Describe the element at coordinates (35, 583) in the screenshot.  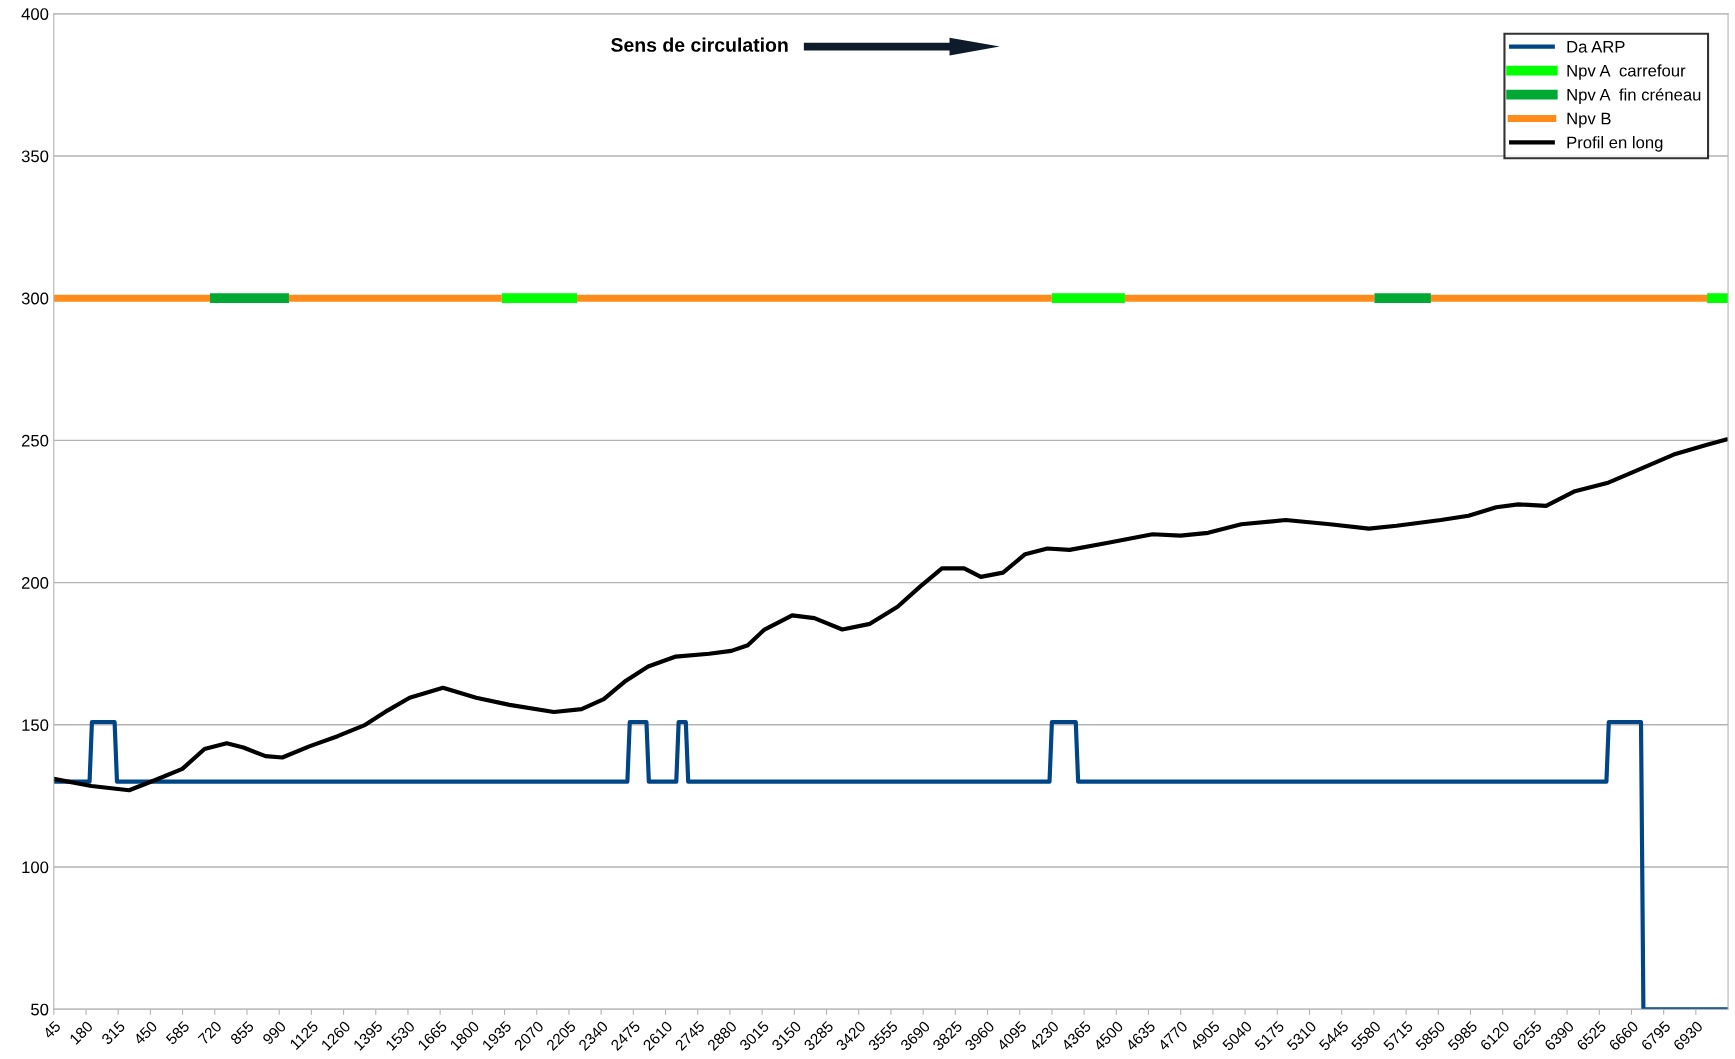
I see `y-tick-label: 200` at that location.